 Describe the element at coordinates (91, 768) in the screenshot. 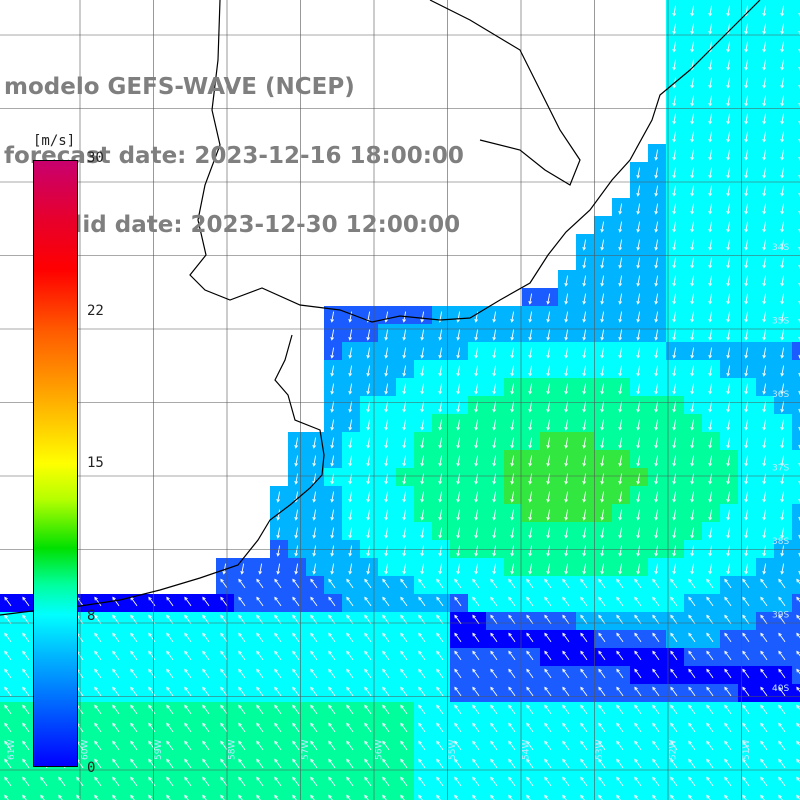

I see `colorbar-tick-0: 0` at that location.